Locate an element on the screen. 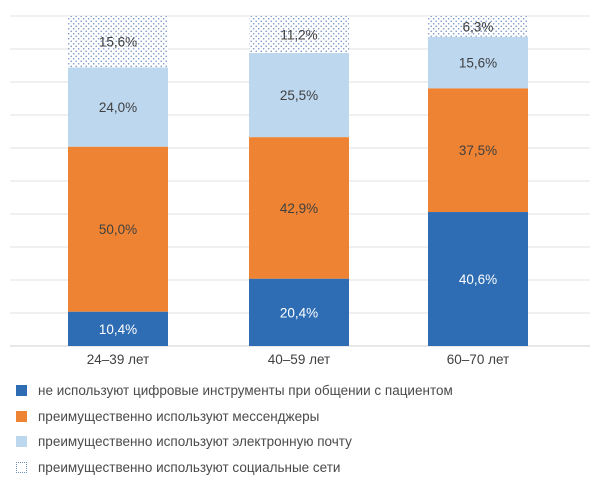 This screenshot has height=484, width=600. data-label: 6,3% is located at coordinates (478, 26).